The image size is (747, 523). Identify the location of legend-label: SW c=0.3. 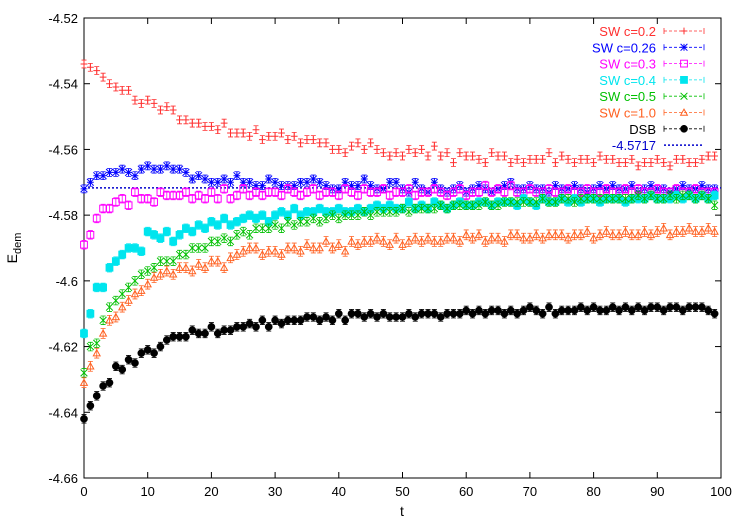
(627, 64).